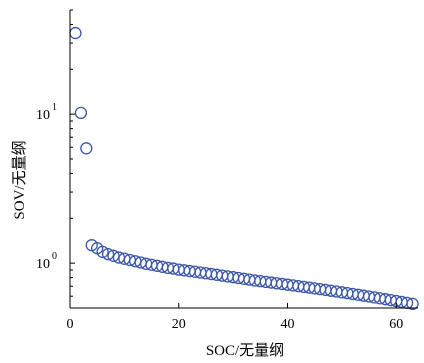  What do you see at coordinates (54, 107) in the screenshot?
I see `y-tick-exponent: 1` at bounding box center [54, 107].